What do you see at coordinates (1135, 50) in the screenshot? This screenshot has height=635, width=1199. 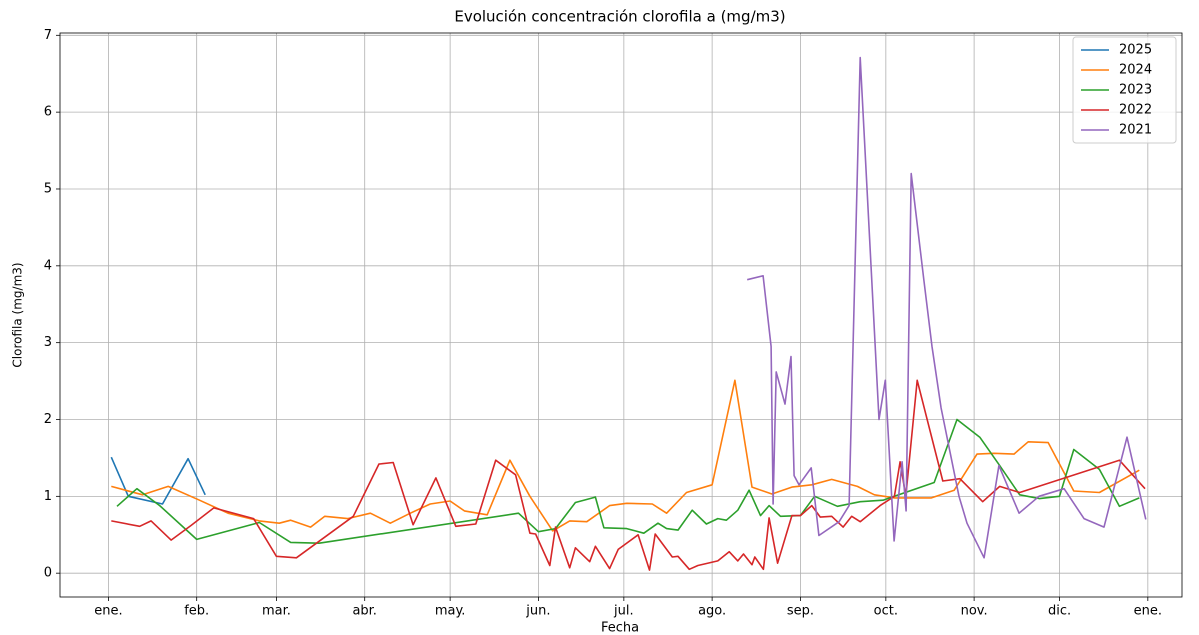 I see `legend-label: 2025` at bounding box center [1135, 50].